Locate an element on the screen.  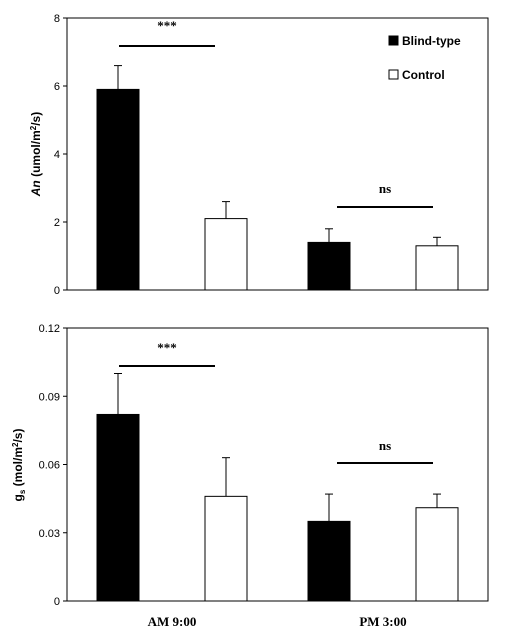
gs-significance-label: *** is located at coordinates (167, 347).